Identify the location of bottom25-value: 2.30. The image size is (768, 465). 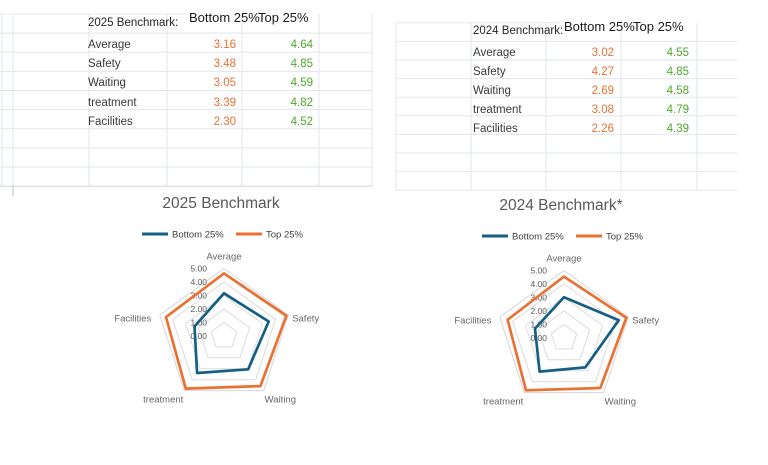
(224, 122).